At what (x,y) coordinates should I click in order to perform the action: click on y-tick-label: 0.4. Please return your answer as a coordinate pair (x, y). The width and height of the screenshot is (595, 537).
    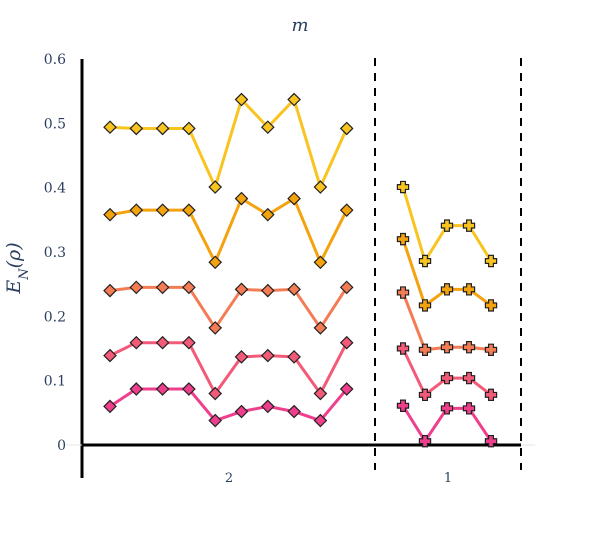
    Looking at the image, I should click on (55, 189).